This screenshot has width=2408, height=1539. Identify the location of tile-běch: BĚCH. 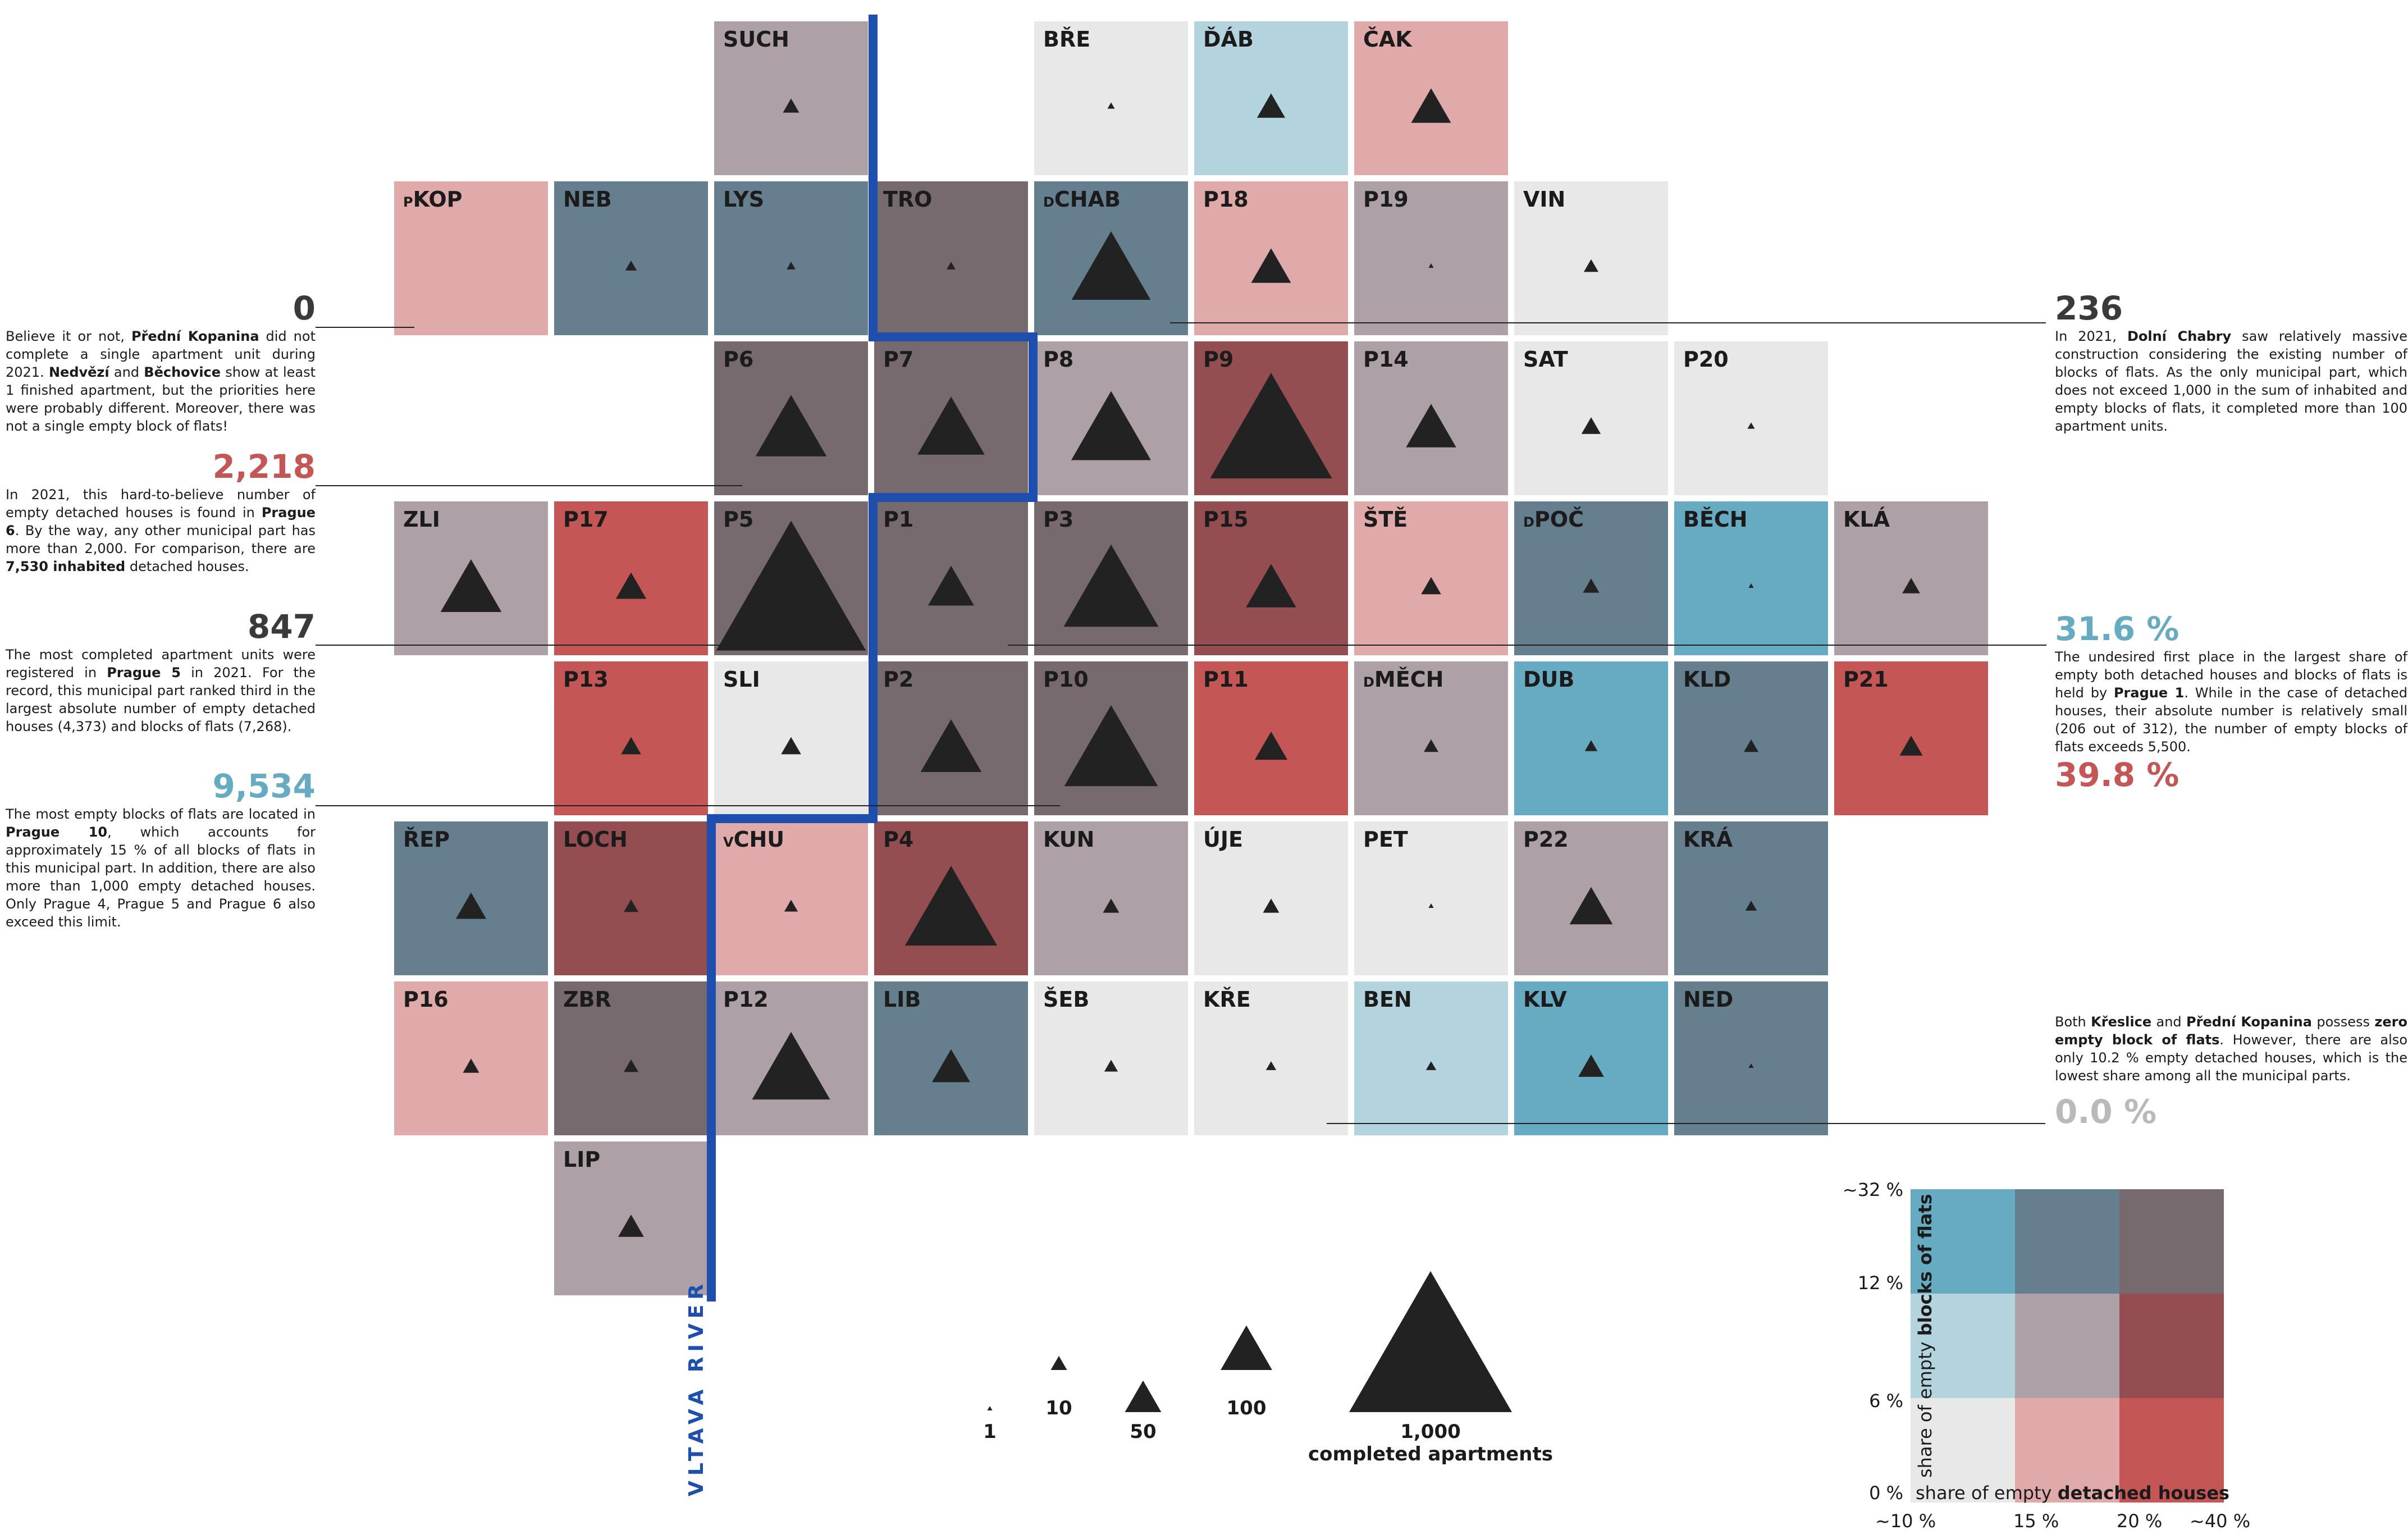
(1751, 578).